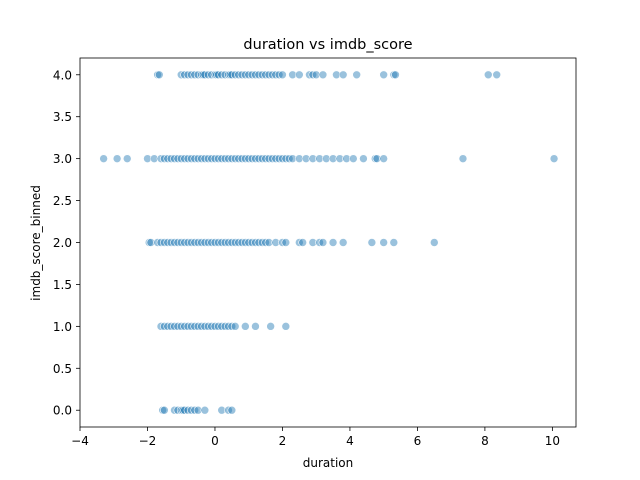 This screenshot has height=480, width=640. Describe the element at coordinates (62, 159) in the screenshot. I see `y-tick-label: 3.0` at that location.